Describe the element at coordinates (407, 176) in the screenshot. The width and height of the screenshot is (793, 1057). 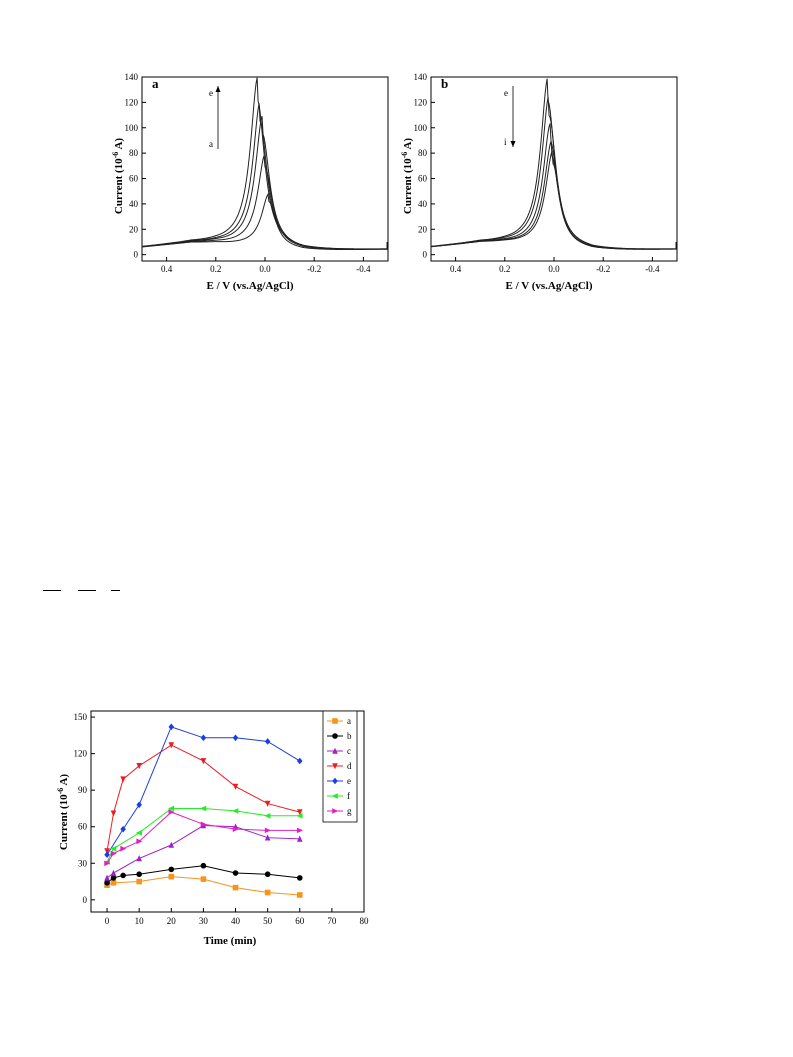
I see `y-axis-label-b: Current (10-6 A)` at that location.